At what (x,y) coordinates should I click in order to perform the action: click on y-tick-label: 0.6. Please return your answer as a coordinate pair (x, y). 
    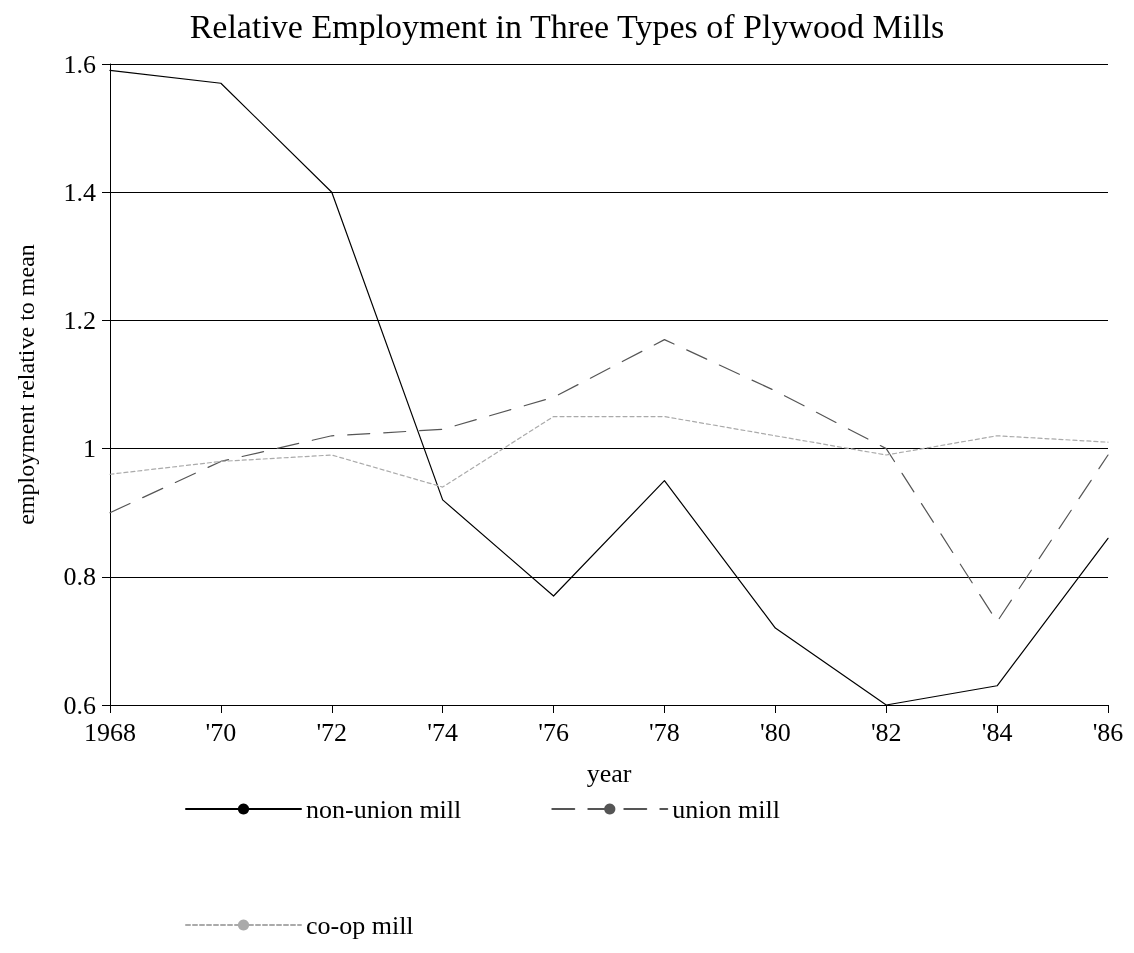
    Looking at the image, I should click on (79, 705).